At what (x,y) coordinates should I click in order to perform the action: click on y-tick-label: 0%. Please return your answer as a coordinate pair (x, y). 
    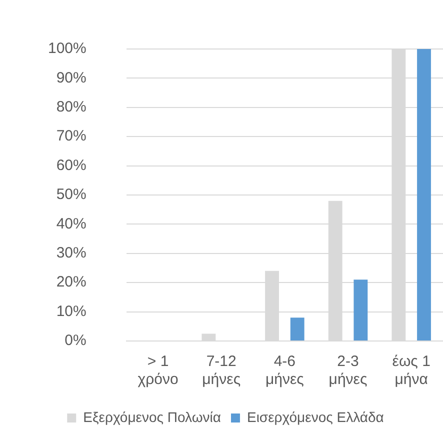
    Looking at the image, I should click on (75, 341).